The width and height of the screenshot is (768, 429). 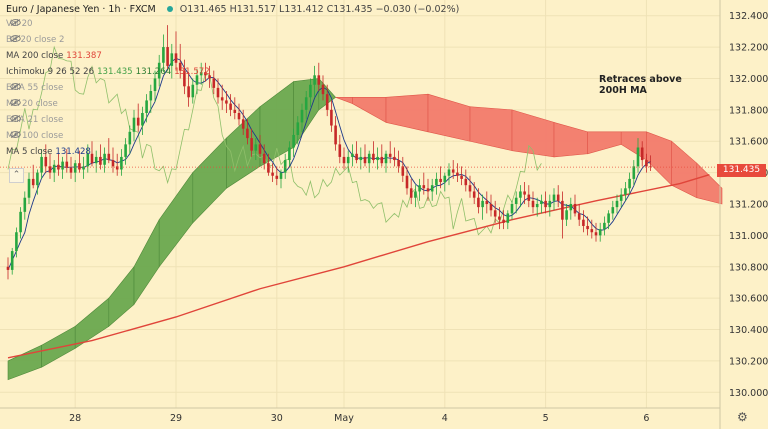 I want to click on indicator-row: MA 200 close 131.387, so click(x=54, y=56).